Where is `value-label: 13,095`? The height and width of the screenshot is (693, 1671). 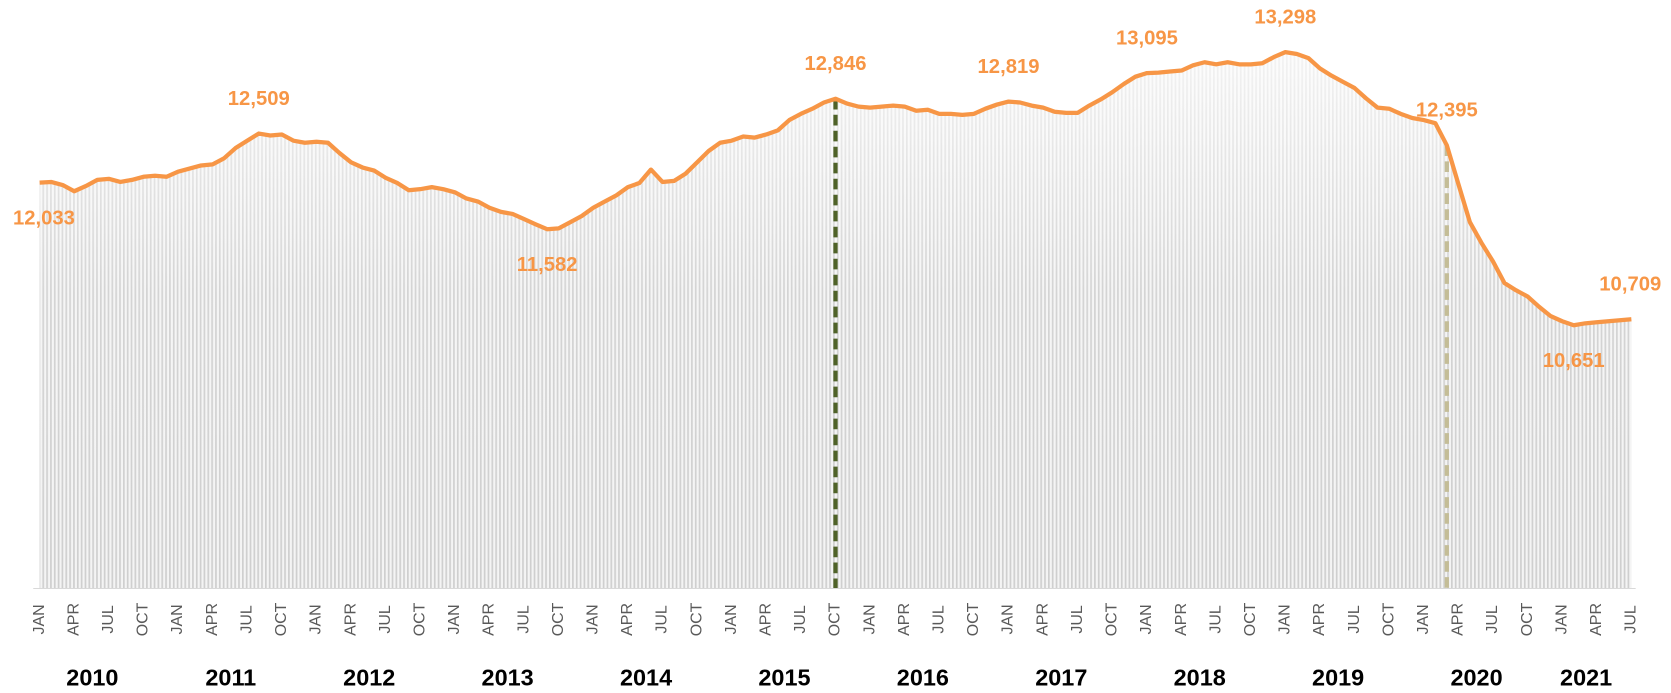 value-label: 13,095 is located at coordinates (1147, 38).